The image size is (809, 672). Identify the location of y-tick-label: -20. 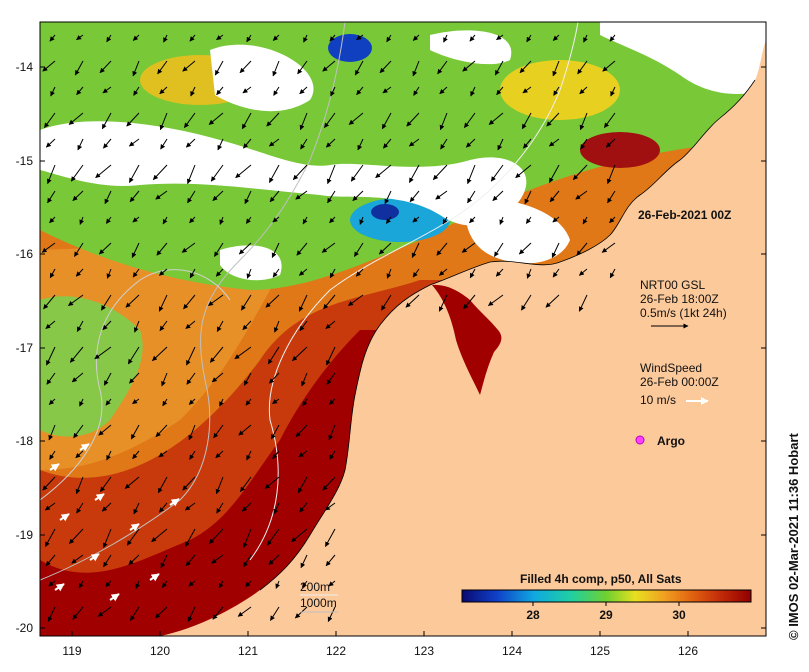
(25, 628).